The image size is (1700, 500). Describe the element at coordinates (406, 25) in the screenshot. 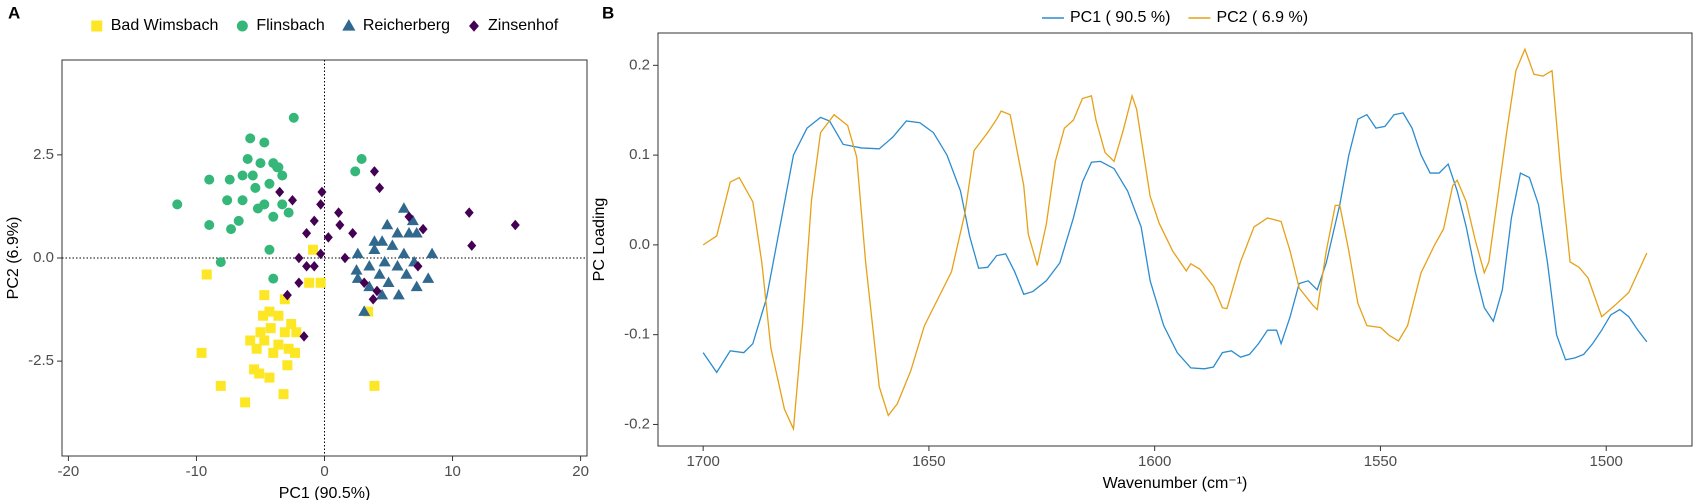

I see `legend-label: Reicherberg` at that location.